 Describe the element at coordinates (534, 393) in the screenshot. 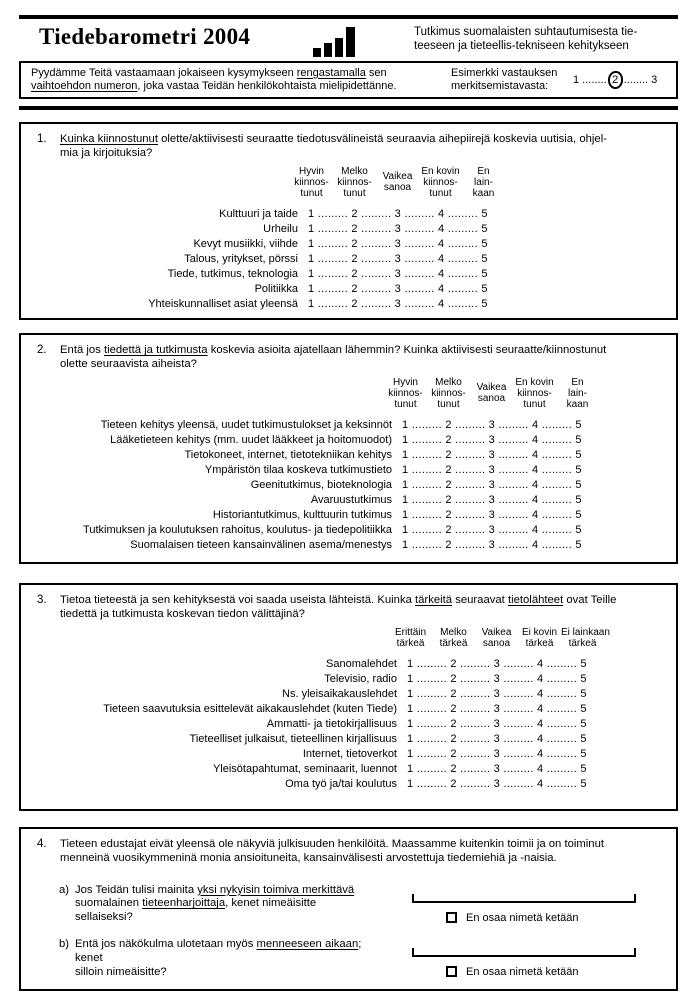

I see `rating-header-cell: En kovin kiinnos- tunut` at that location.